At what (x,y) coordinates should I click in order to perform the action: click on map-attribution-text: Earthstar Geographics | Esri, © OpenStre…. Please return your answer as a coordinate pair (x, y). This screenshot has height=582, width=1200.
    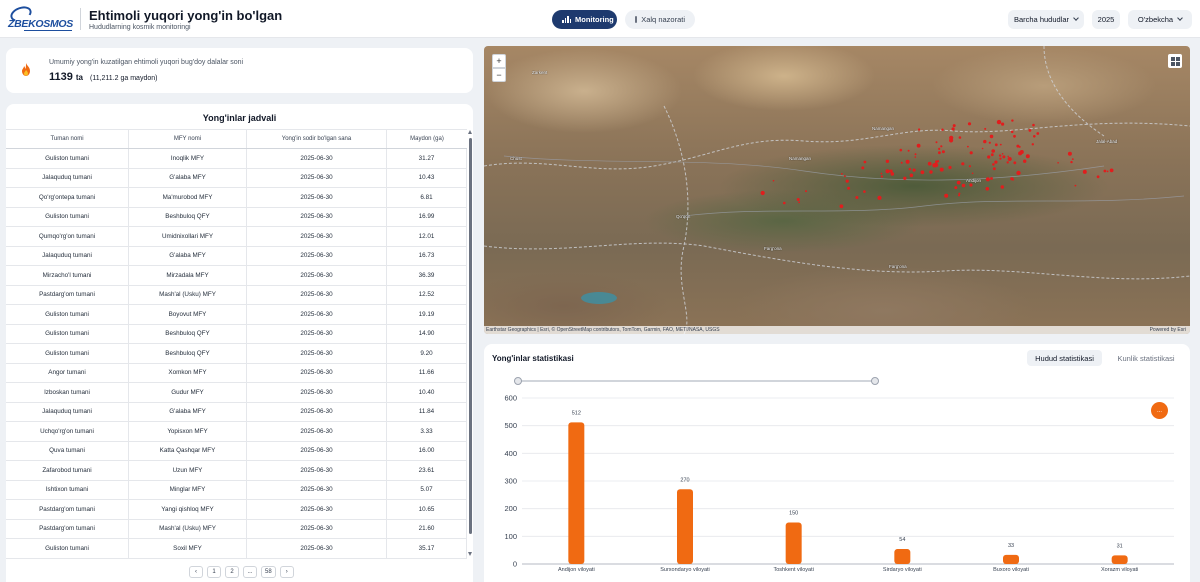
    Looking at the image, I should click on (603, 330).